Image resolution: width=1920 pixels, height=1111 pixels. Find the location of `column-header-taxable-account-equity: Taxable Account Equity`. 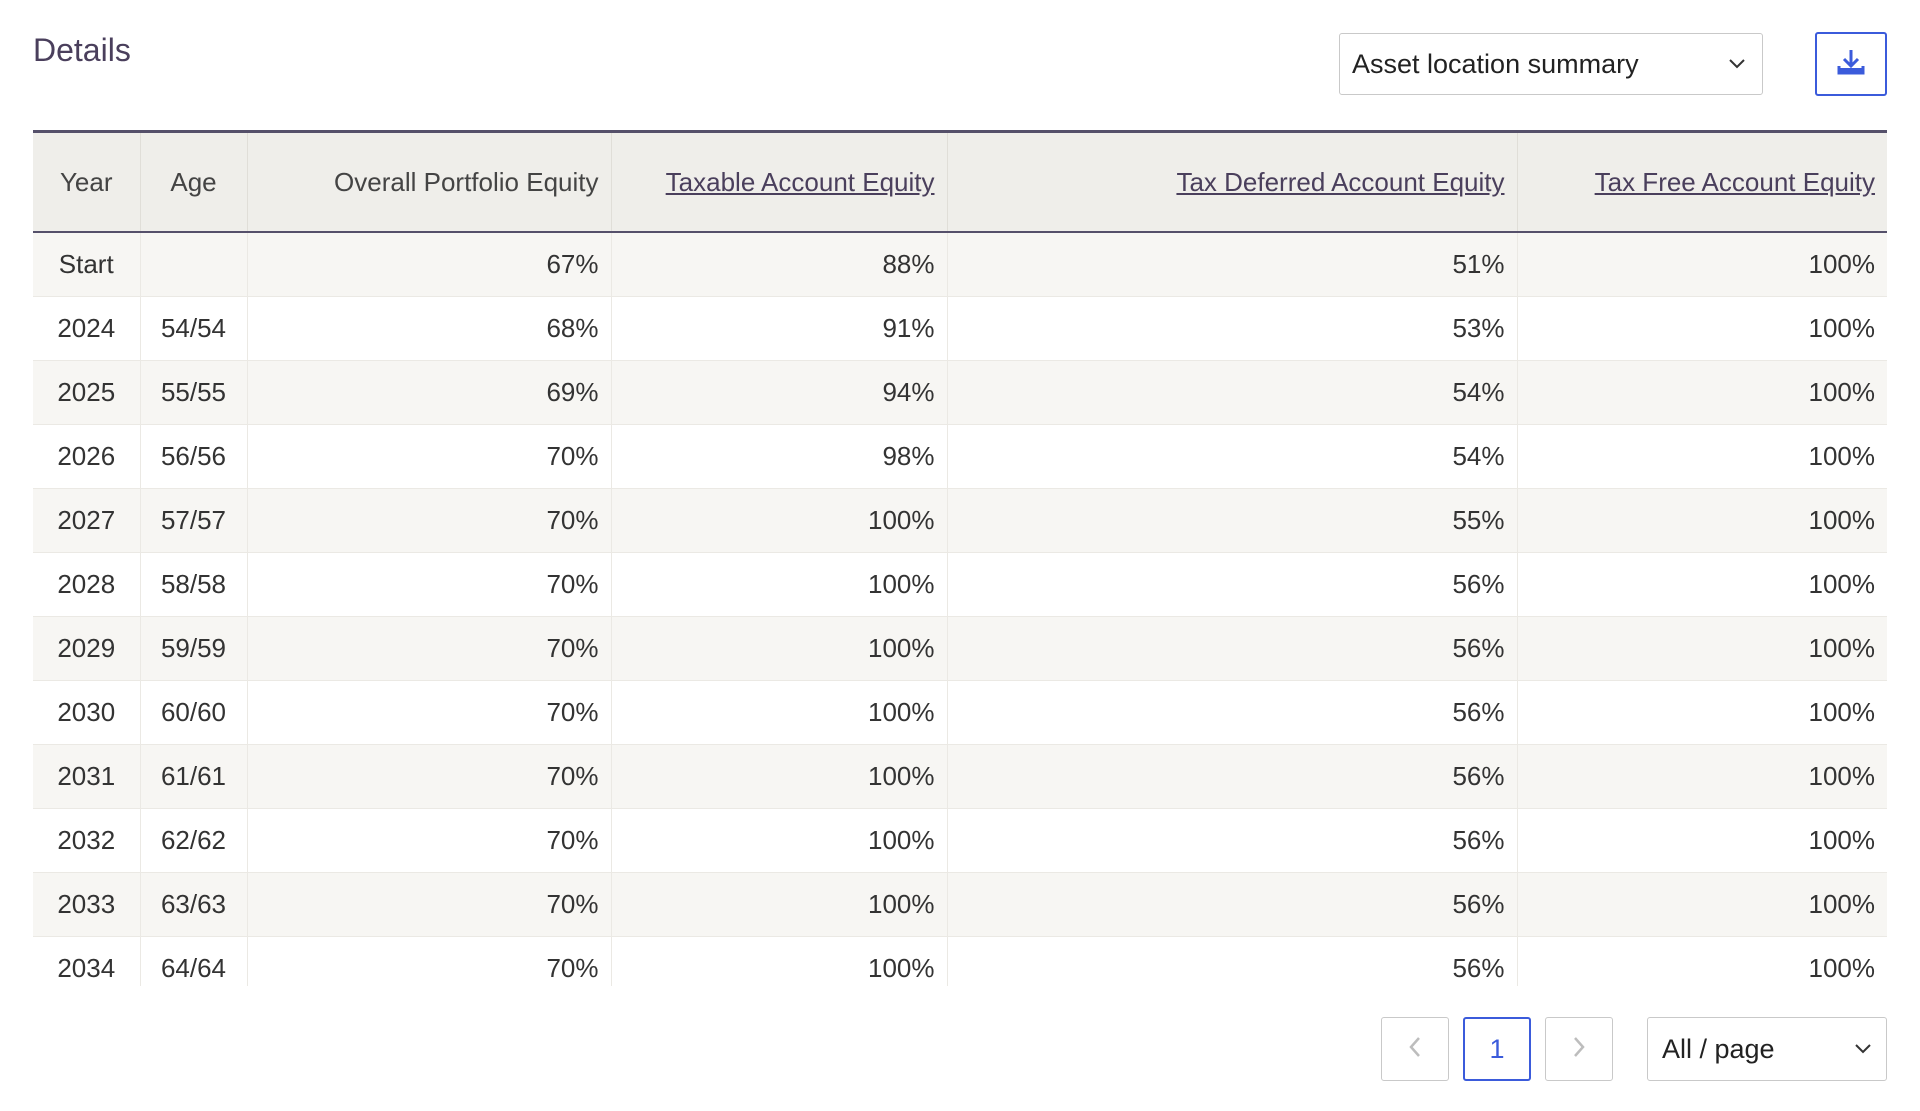

column-header-taxable-account-equity: Taxable Account Equity is located at coordinates (779, 183).